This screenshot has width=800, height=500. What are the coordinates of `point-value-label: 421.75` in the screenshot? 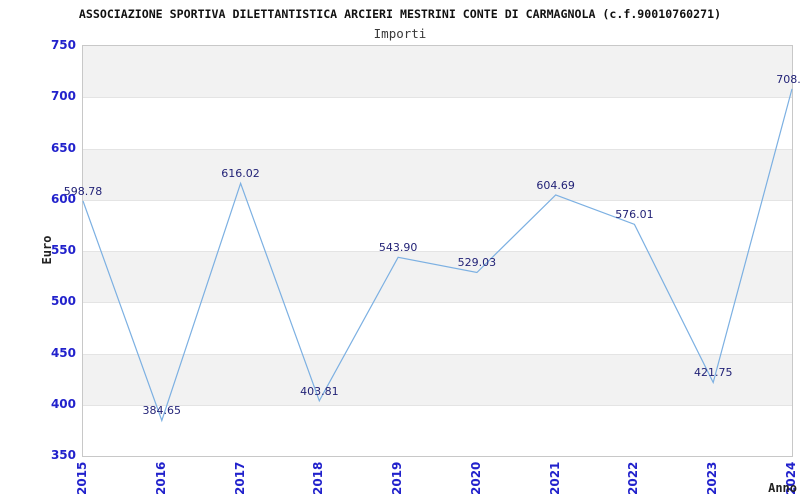 It's located at (713, 373).